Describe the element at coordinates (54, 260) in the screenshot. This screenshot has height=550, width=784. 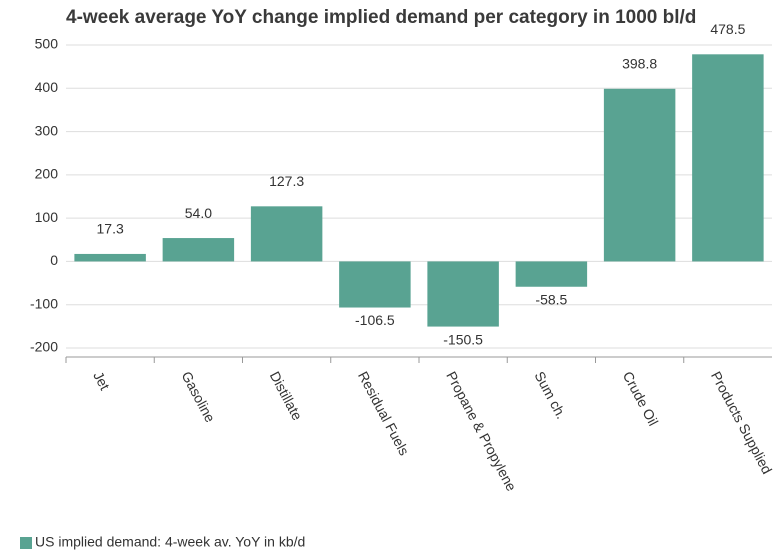
I see `y-tick-label: 0` at that location.